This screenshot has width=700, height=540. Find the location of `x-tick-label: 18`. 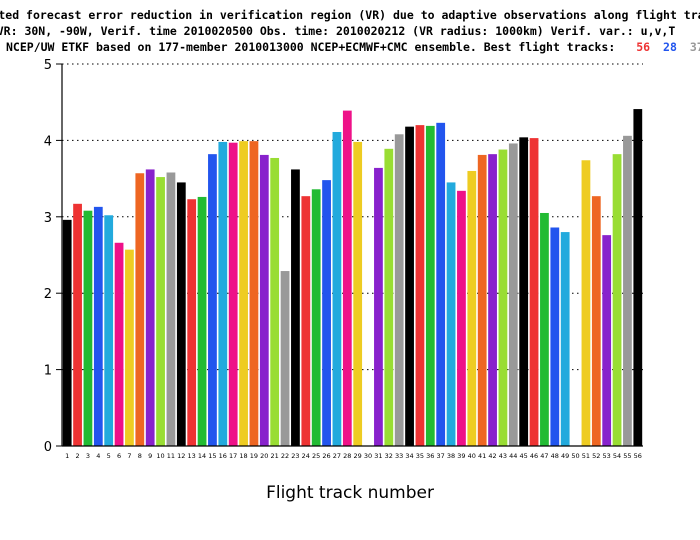

x-tick-label: 18 is located at coordinates (243, 456).